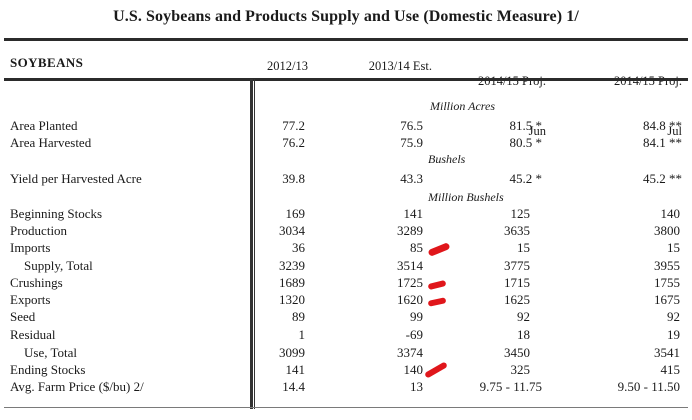  What do you see at coordinates (673, 334) in the screenshot?
I see `table-cell: 19` at bounding box center [673, 334].